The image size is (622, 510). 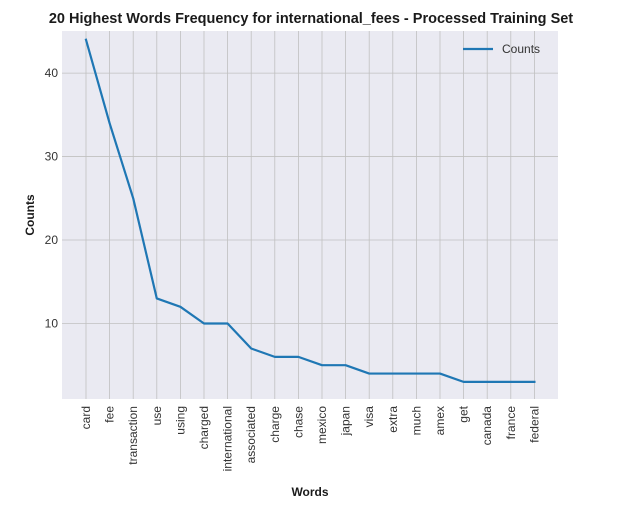 I want to click on legend: Counts, so click(x=501, y=49).